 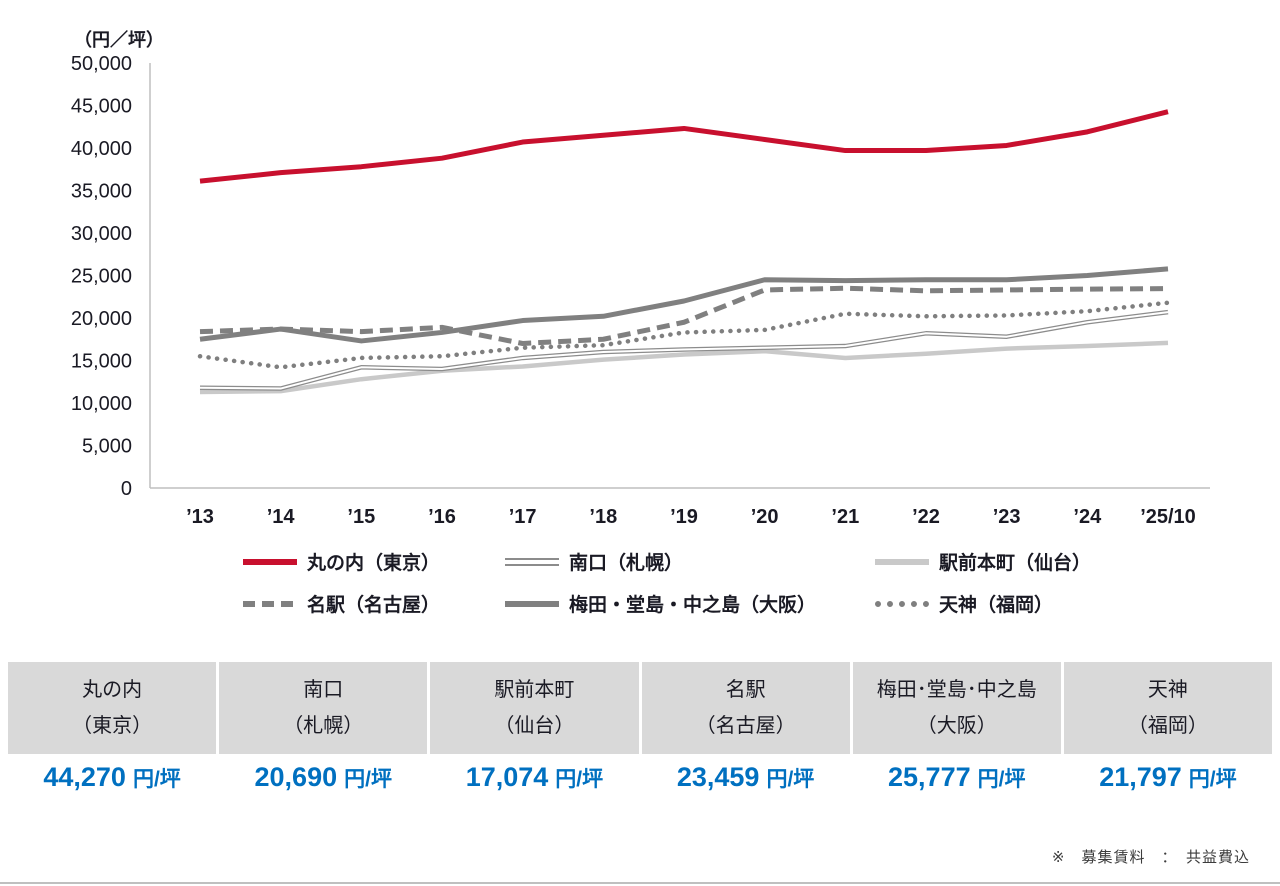 What do you see at coordinates (200, 517) in the screenshot?
I see `x-axis-tick-label: ’13` at bounding box center [200, 517].